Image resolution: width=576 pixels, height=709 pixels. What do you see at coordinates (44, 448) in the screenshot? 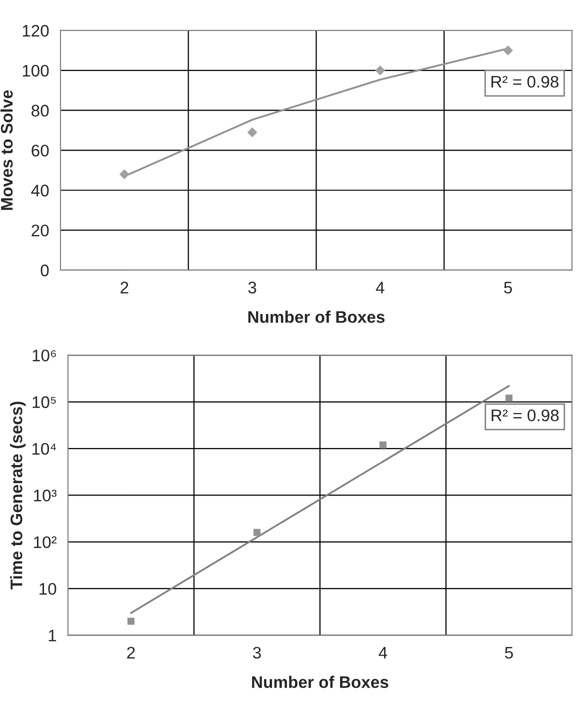
I see `y-tick-label: 10⁴` at bounding box center [44, 448].